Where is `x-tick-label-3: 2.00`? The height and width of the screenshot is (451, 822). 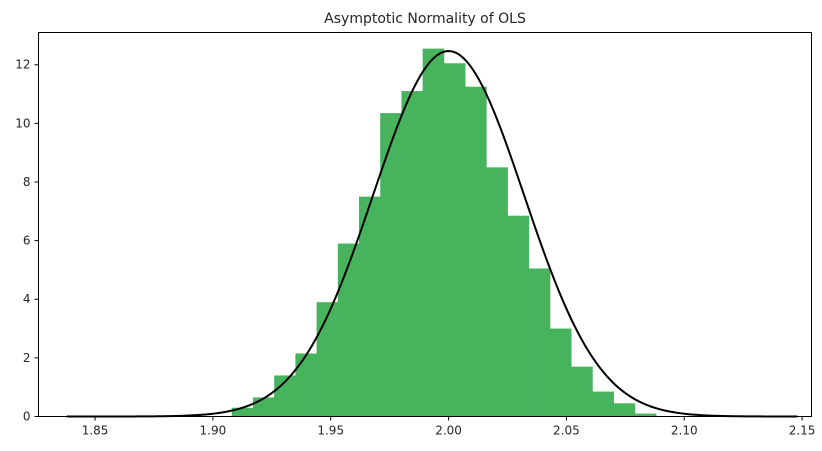 x-tick-label-3: 2.00 is located at coordinates (448, 431).